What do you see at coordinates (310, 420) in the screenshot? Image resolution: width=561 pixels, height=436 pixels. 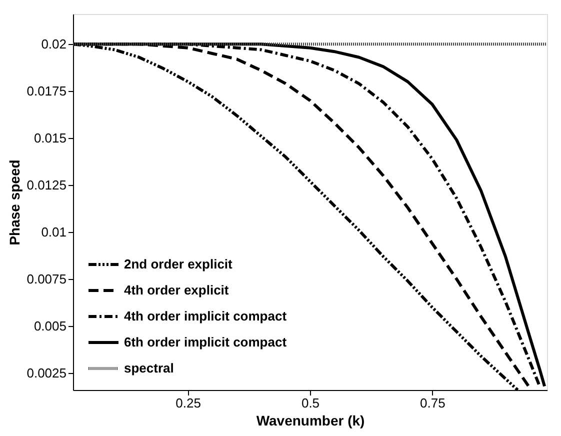 I see `x-axis-title: Wavenumber (k)` at bounding box center [310, 420].